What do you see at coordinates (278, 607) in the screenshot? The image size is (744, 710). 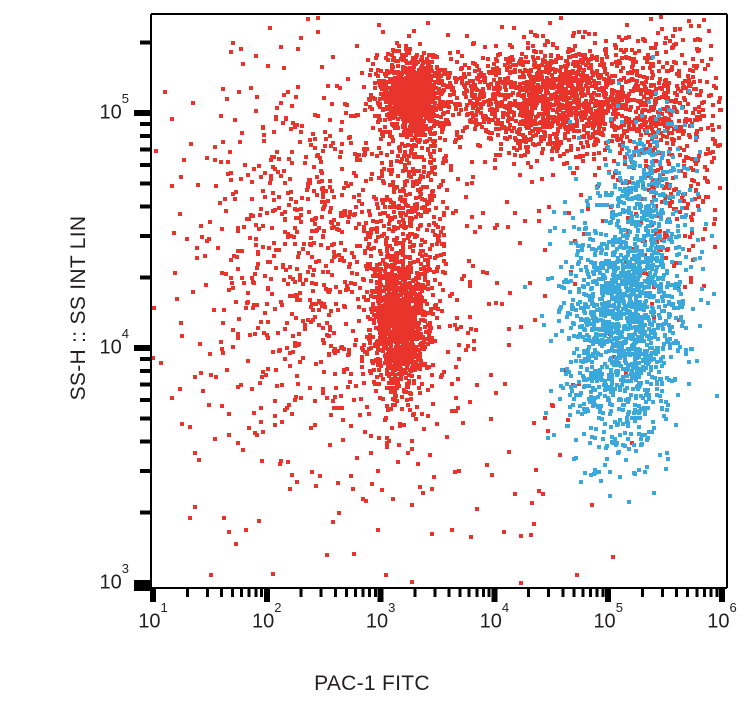 I see `x-tick-exponent: 2` at bounding box center [278, 607].